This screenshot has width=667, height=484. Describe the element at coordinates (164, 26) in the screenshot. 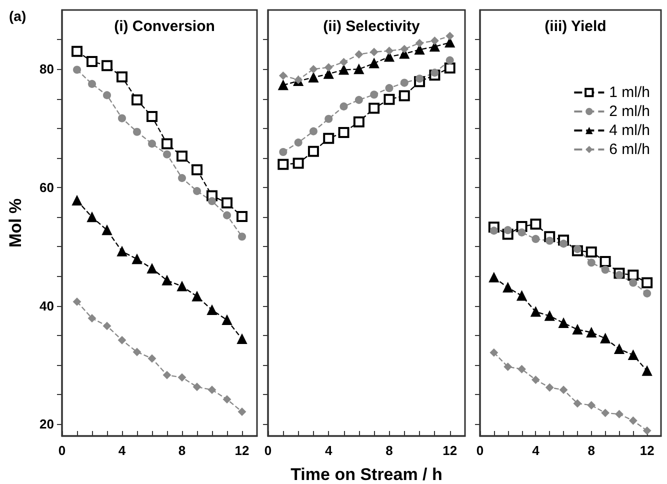

I see `text: (i) Conversion` at that location.